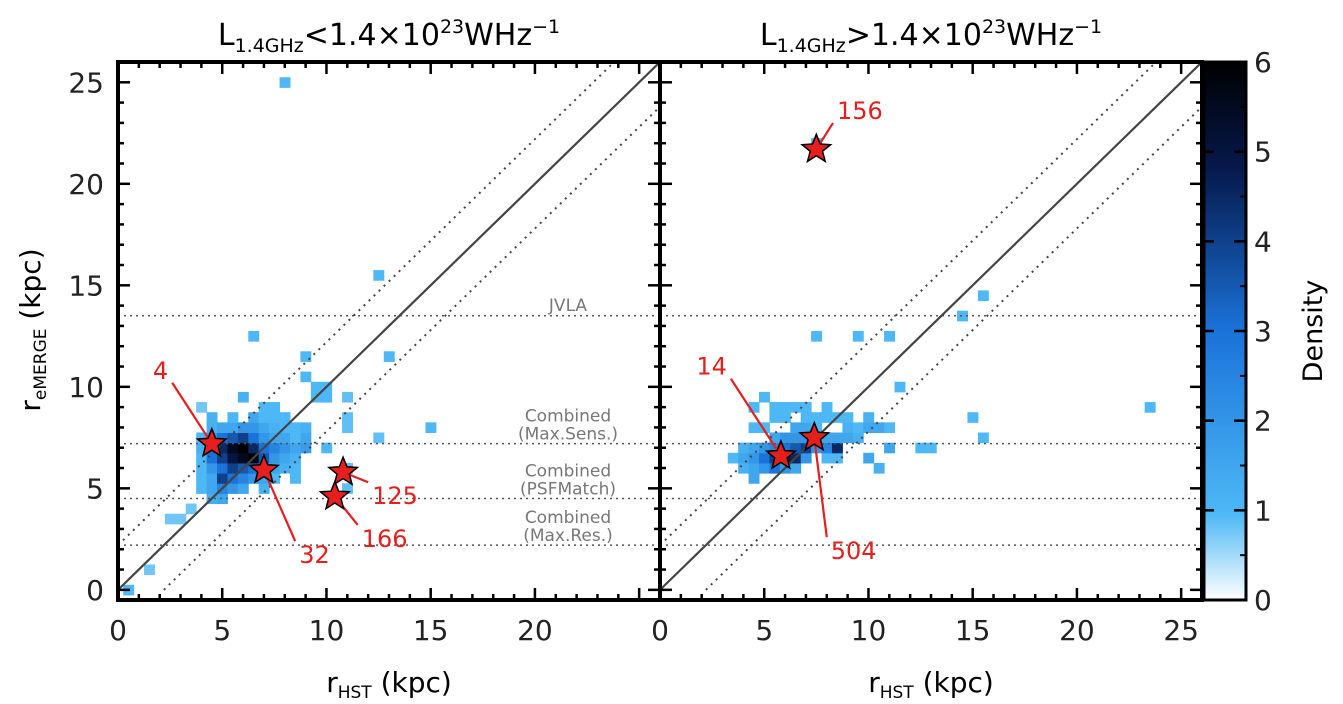 The image size is (1343, 704). What do you see at coordinates (95, 488) in the screenshot?
I see `y-tick-label: 5` at bounding box center [95, 488].